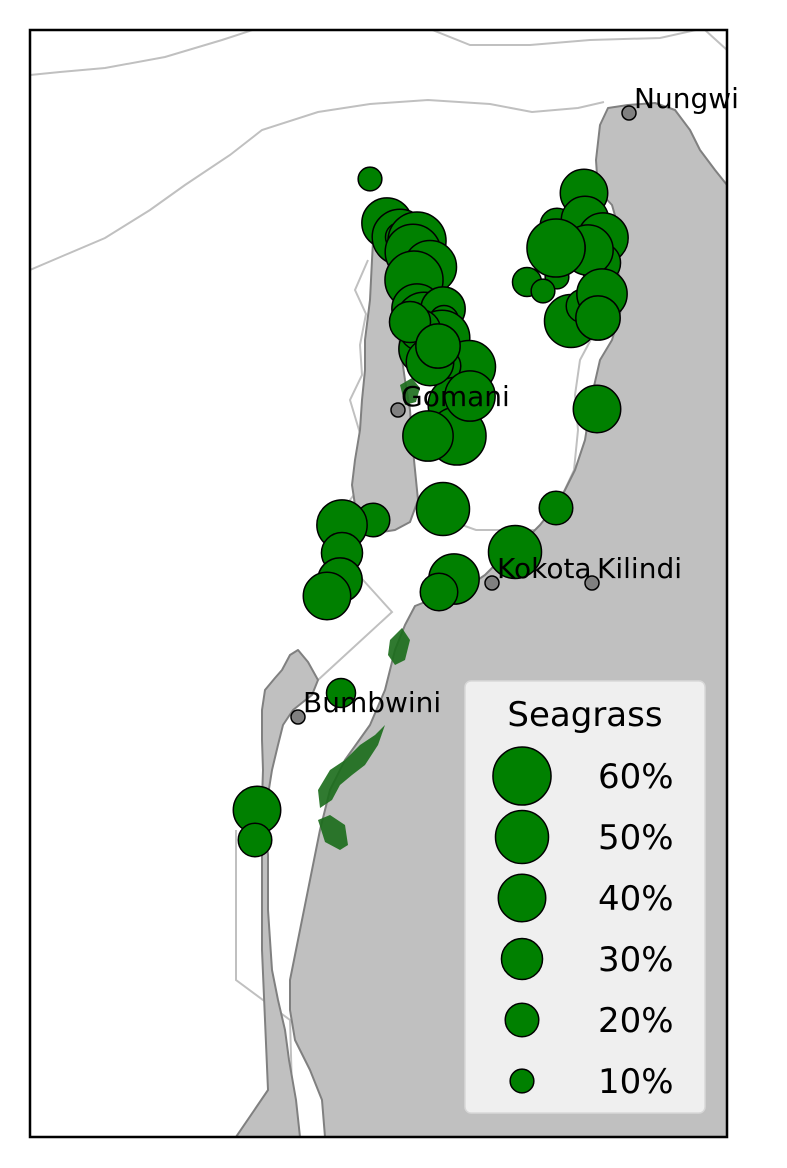  I want to click on legend-label: 20%, so click(636, 1021).